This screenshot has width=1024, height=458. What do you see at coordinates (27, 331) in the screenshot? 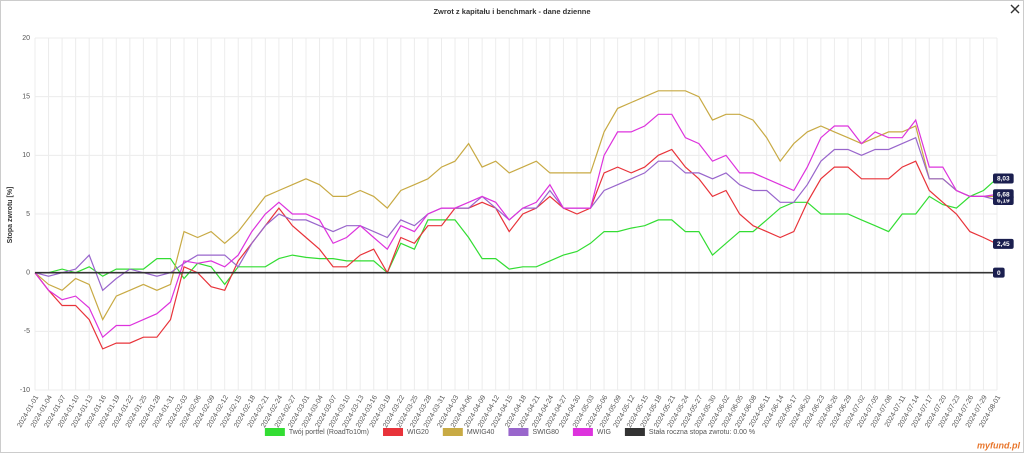
I see `y-tick-label: -5` at bounding box center [27, 331].